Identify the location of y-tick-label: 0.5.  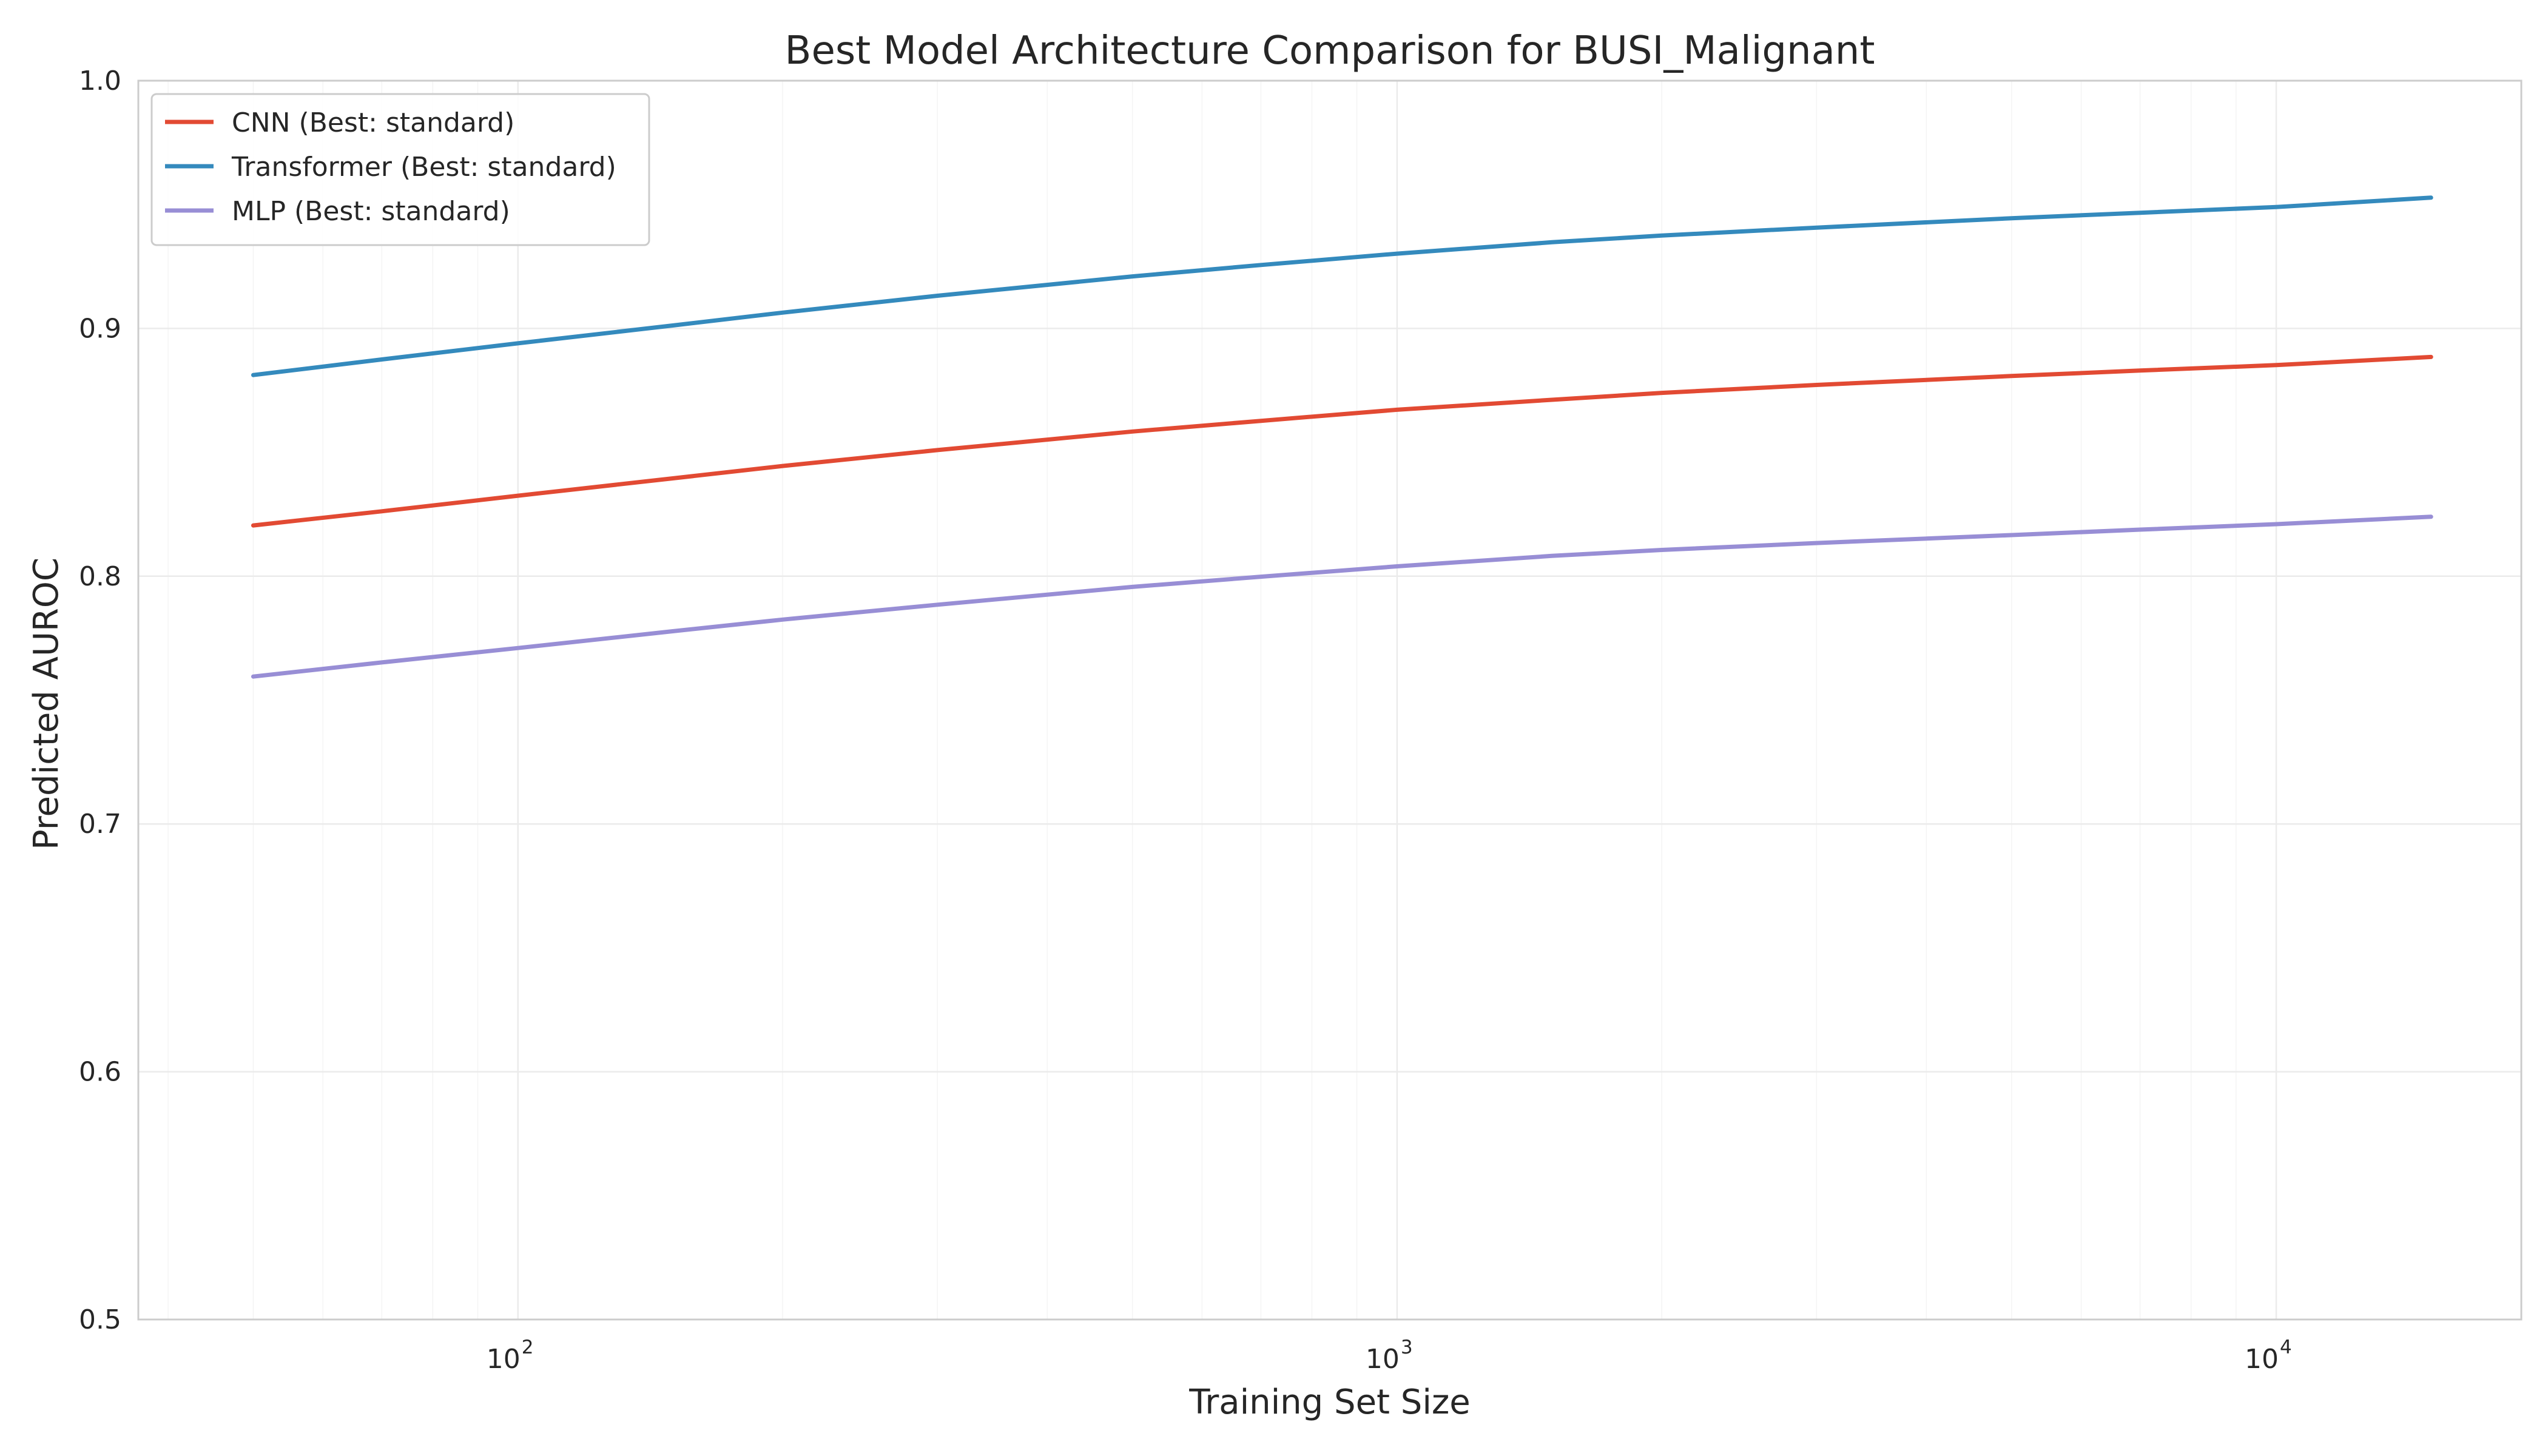
(100, 1319).